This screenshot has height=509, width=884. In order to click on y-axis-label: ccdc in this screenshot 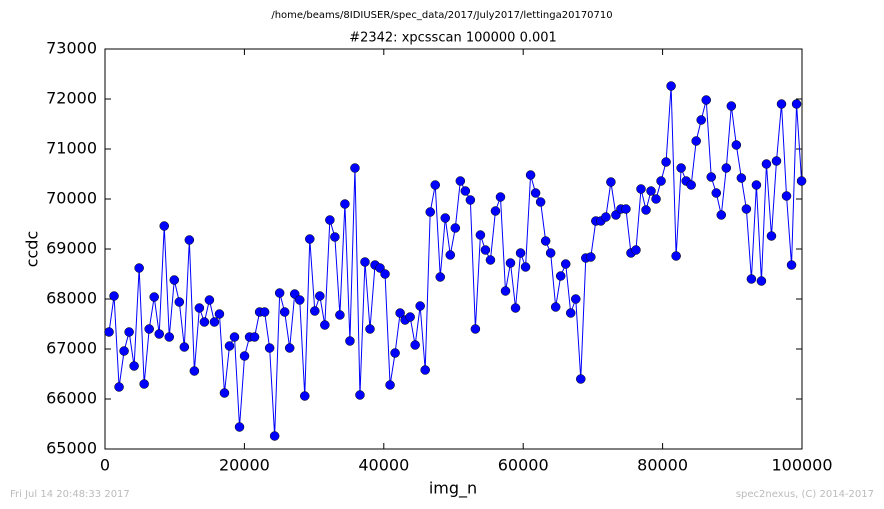, I will do `click(32, 249)`.